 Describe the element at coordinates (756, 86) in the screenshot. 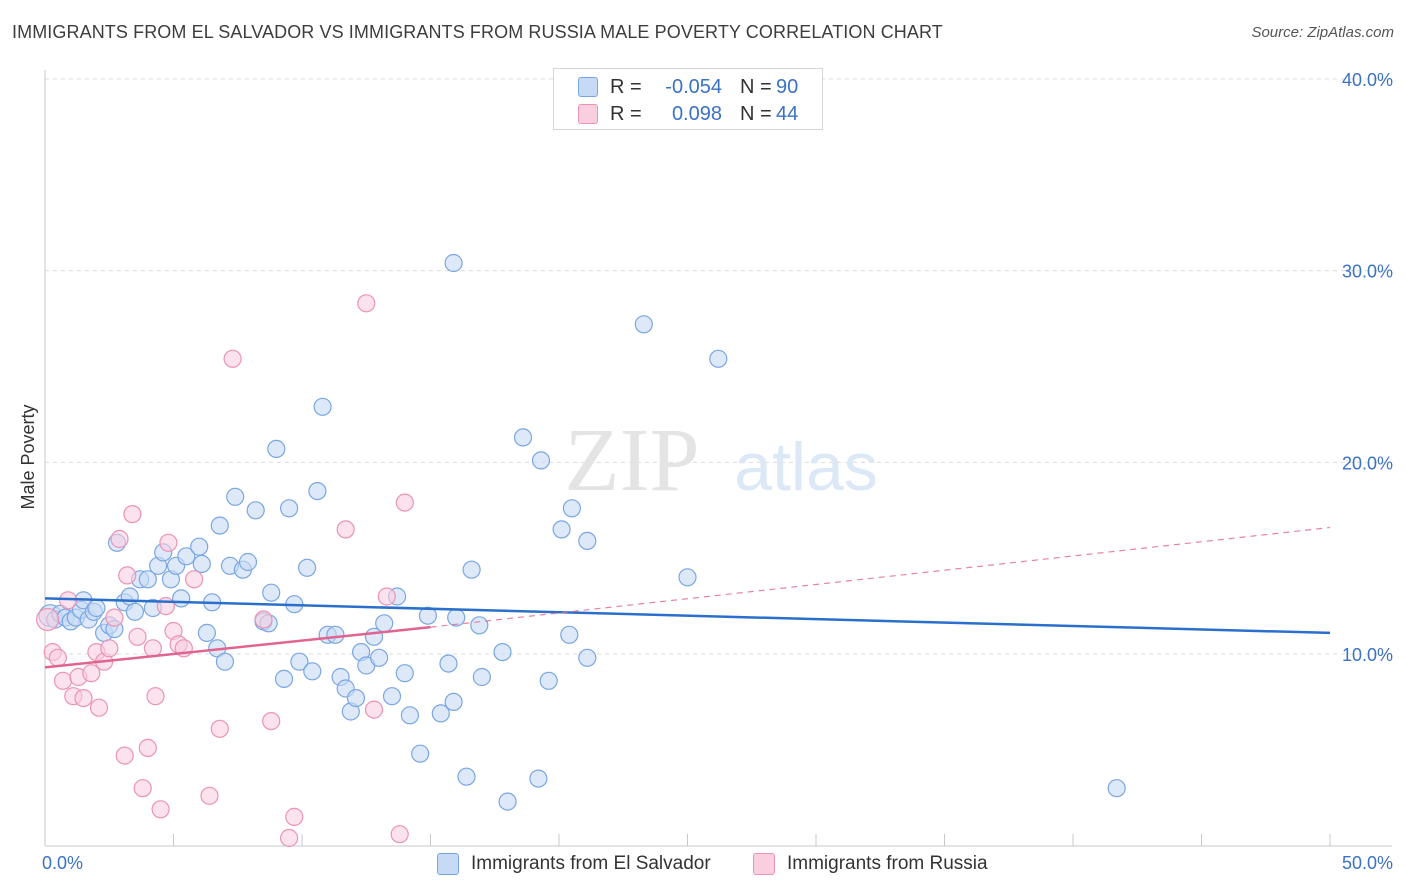

I see `legend-n-label: N =` at that location.